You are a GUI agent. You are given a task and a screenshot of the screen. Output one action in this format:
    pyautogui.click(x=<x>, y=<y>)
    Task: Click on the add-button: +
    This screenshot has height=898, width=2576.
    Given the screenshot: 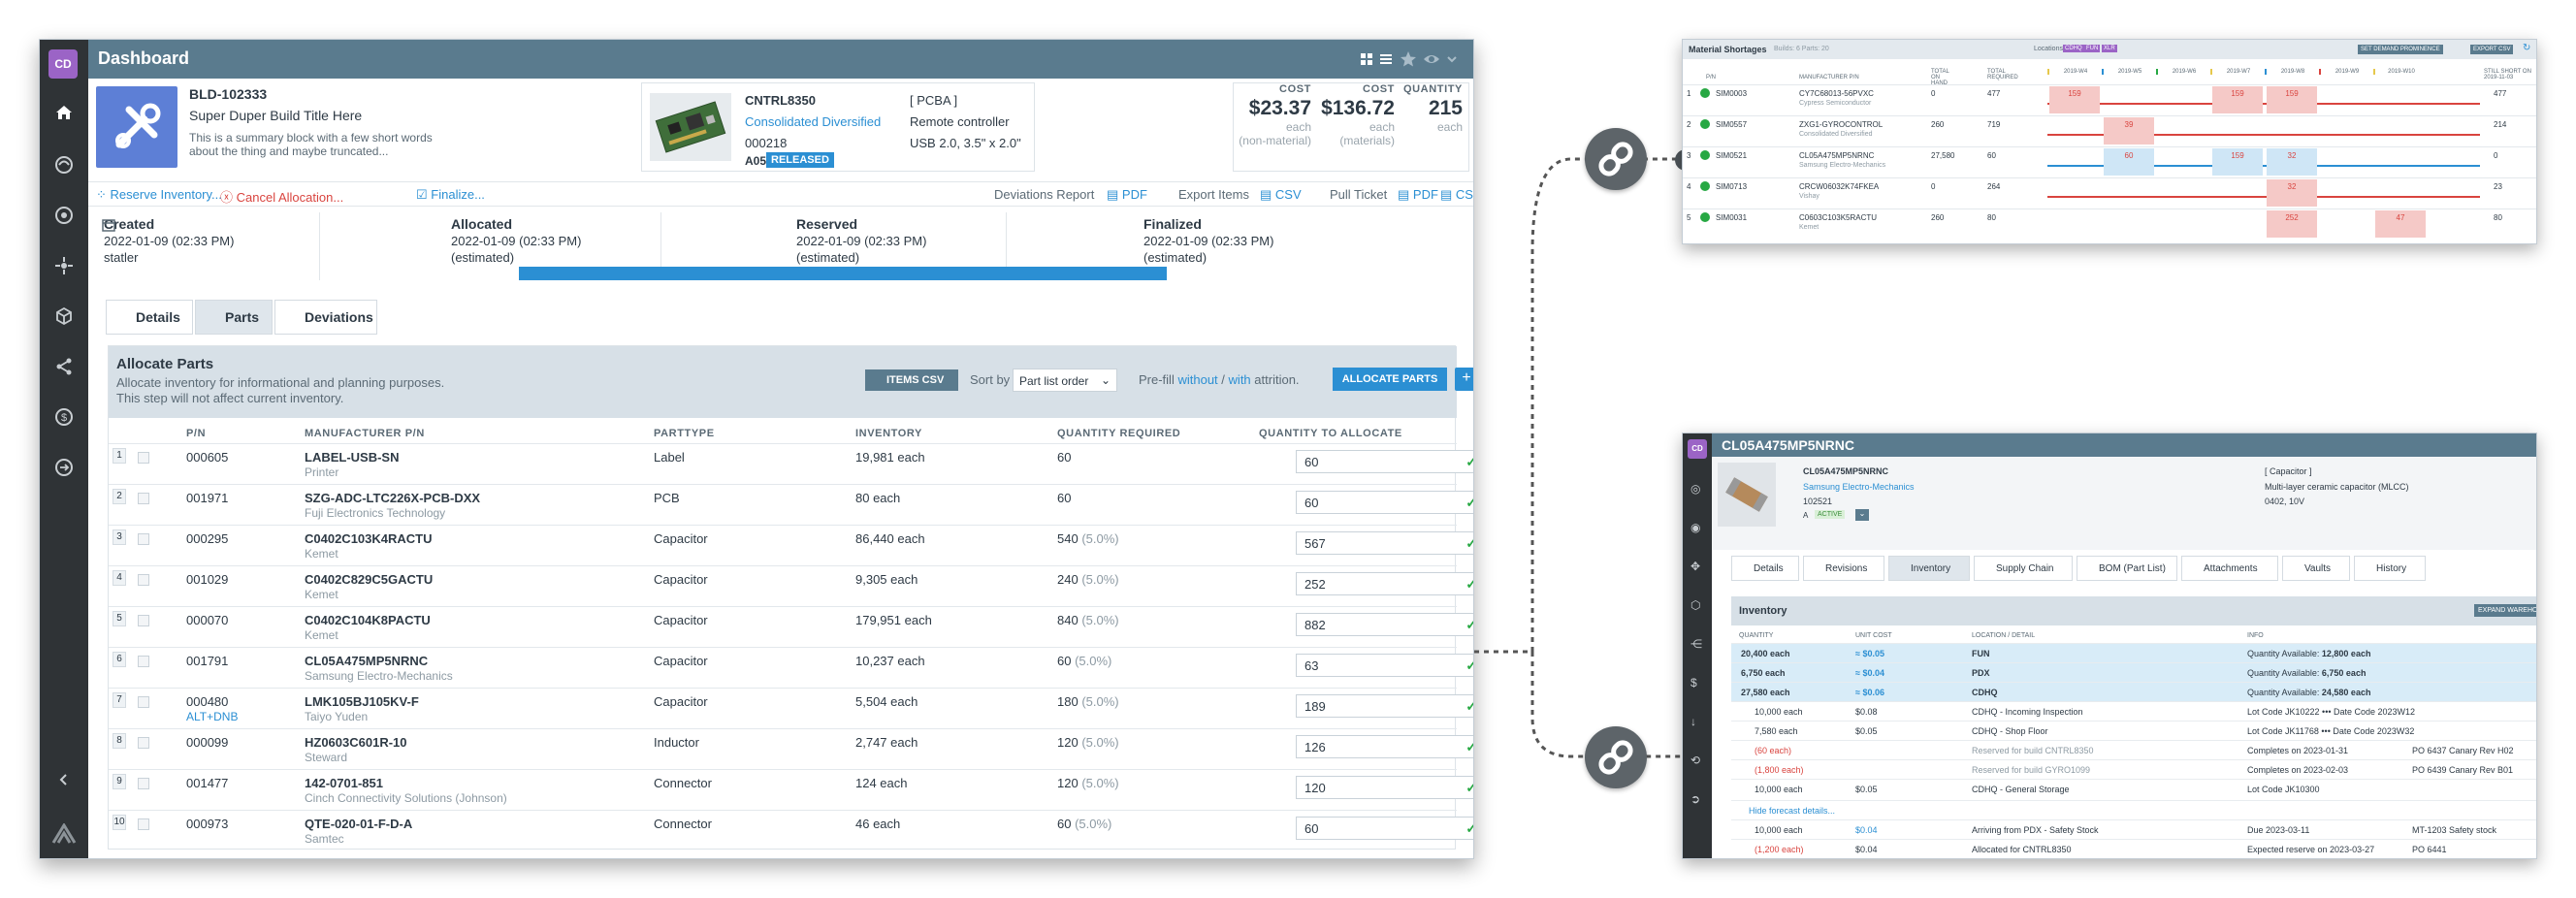 What is the action you would take?
    pyautogui.click(x=1464, y=379)
    